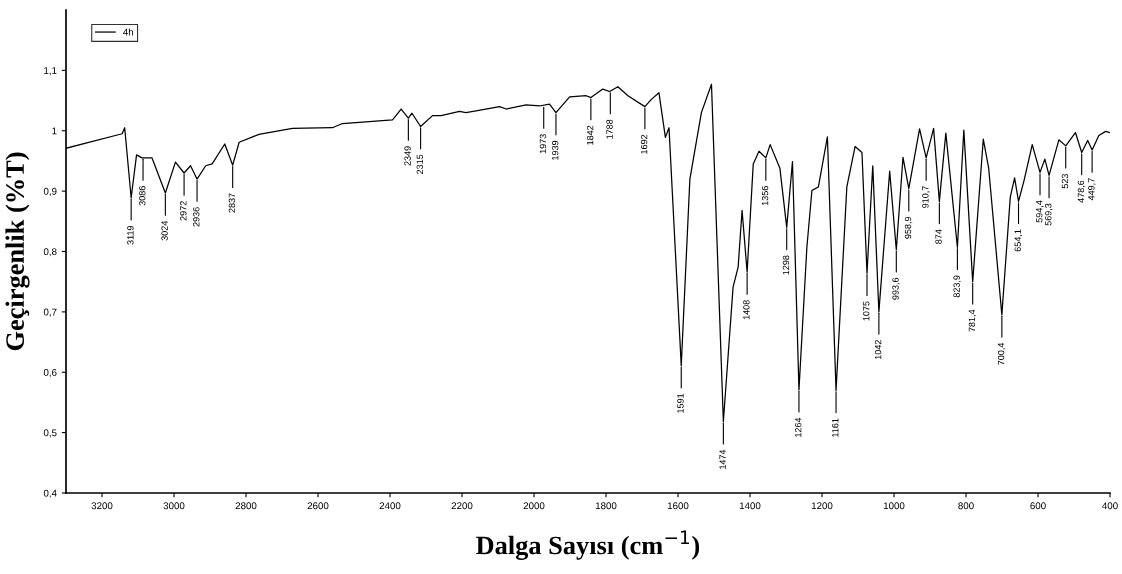 This screenshot has height=574, width=1122. What do you see at coordinates (786, 265) in the screenshot?
I see `annotation: 1298` at bounding box center [786, 265].